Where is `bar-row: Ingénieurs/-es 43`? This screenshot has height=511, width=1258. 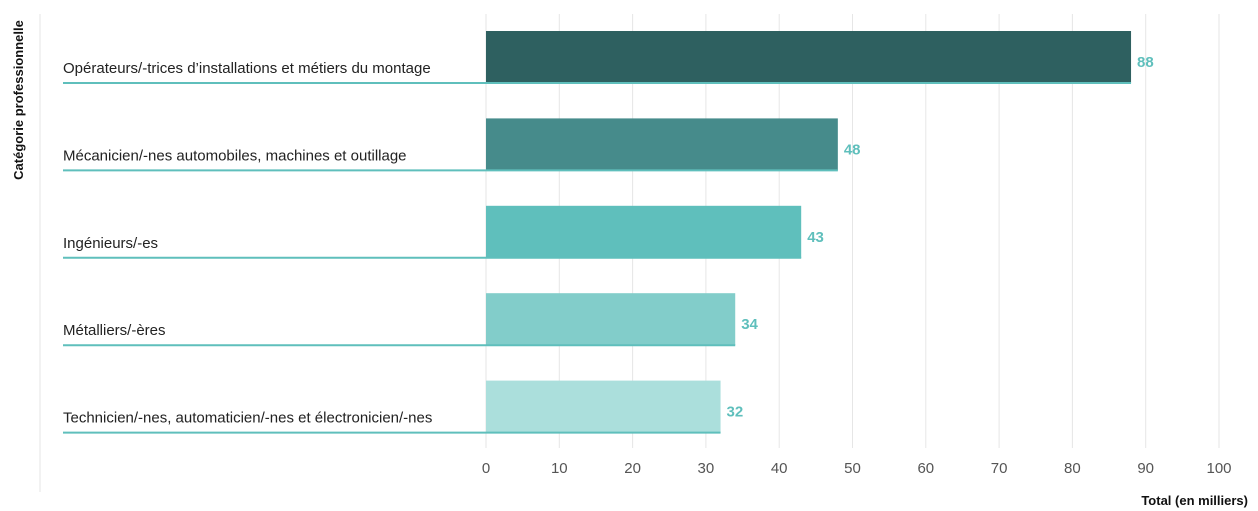
bar-row: Ingénieurs/-es 43 is located at coordinates (443, 232).